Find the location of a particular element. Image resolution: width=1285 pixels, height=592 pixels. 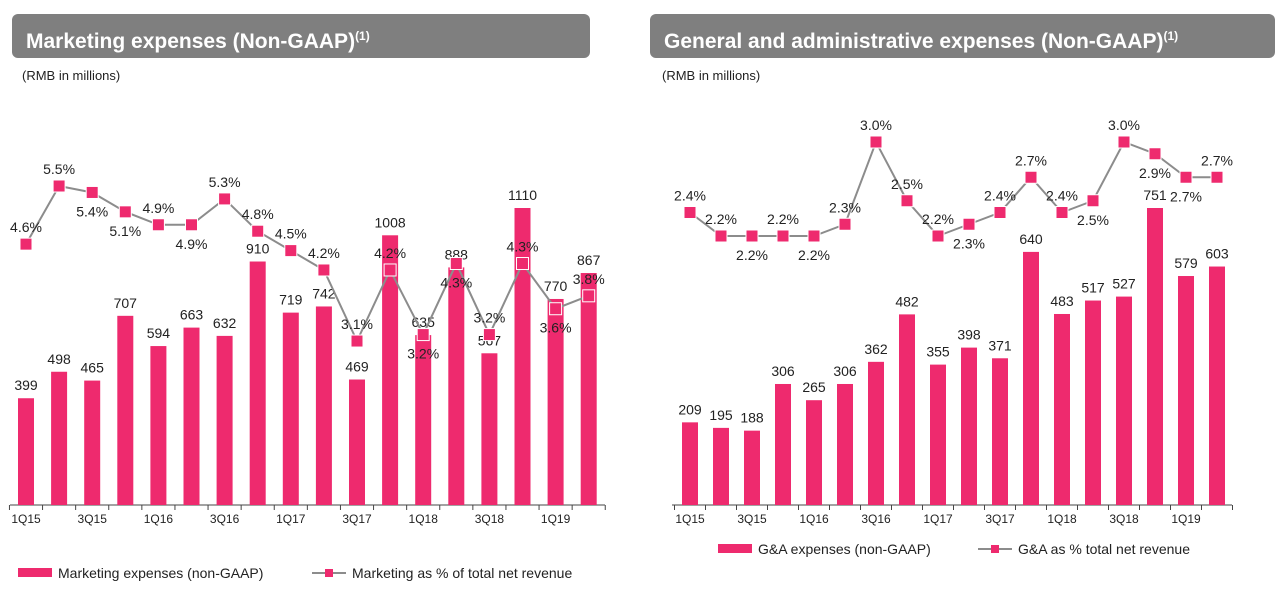

bar-value-label: 635 is located at coordinates (424, 322).